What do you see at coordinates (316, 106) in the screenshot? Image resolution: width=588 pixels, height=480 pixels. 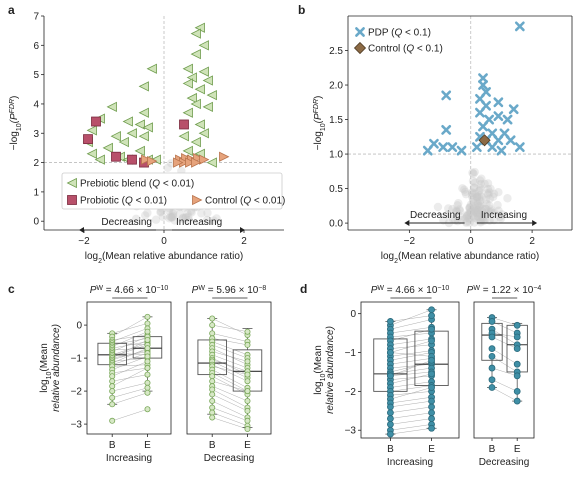 I see `y-axis-label-part: FDR` at bounding box center [316, 106].